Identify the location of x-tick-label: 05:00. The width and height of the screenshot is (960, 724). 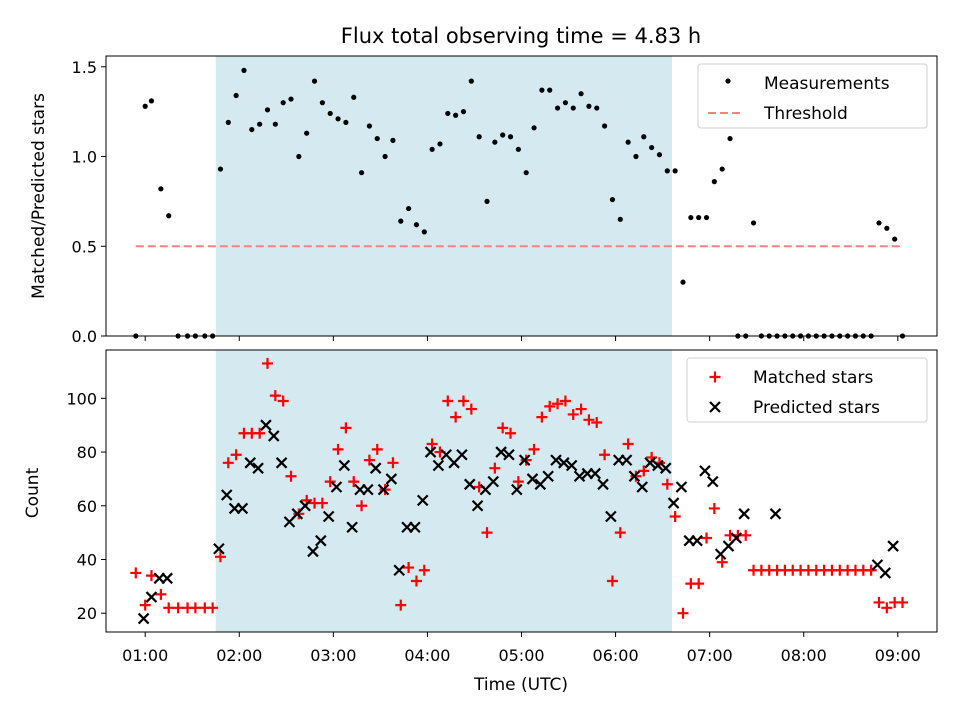
(521, 655).